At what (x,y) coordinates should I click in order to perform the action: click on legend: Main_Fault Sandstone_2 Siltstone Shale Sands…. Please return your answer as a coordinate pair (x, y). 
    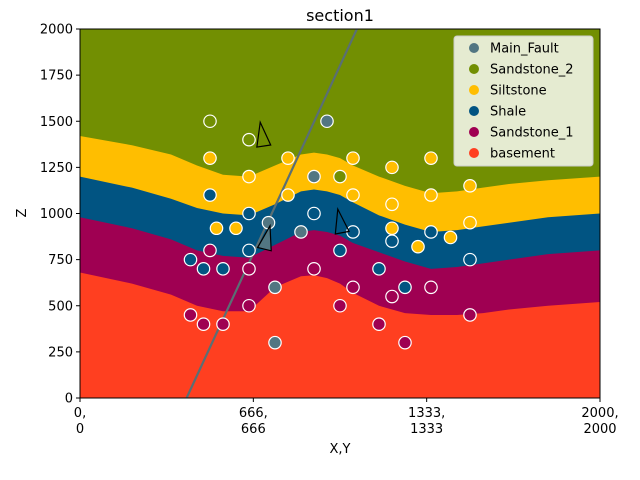
    Looking at the image, I should click on (523, 101).